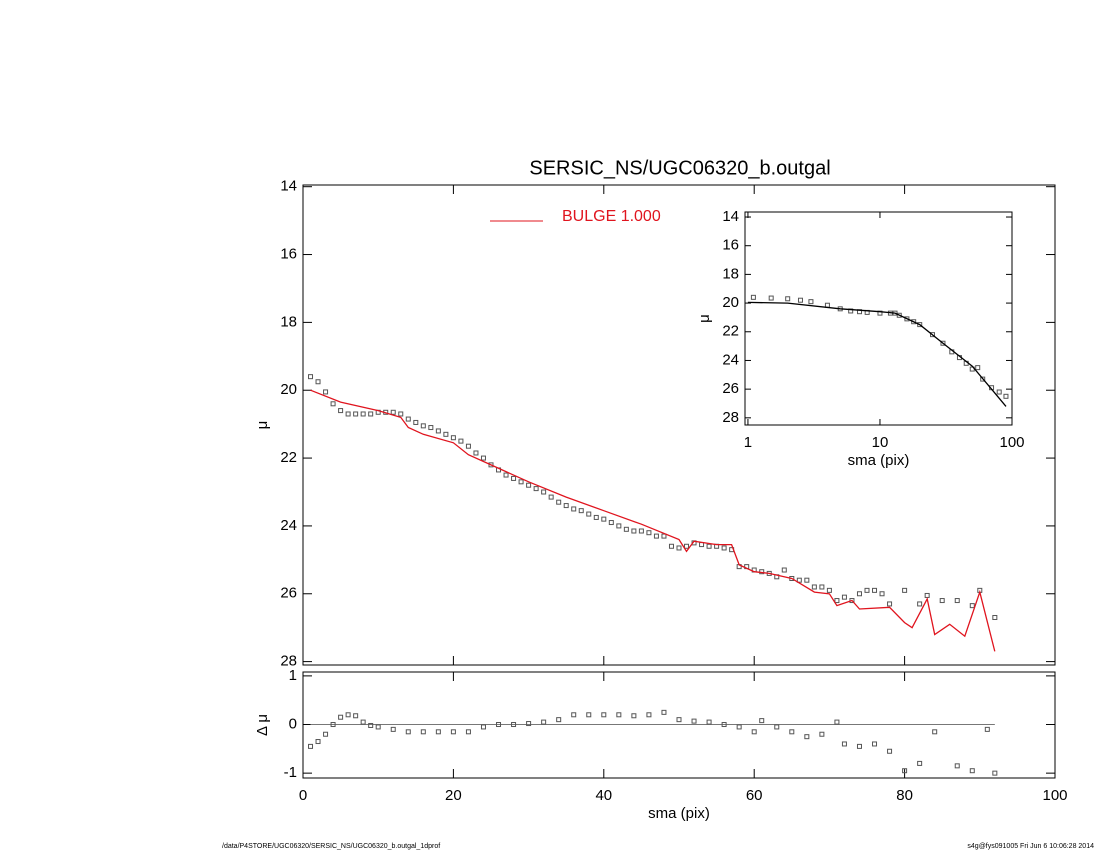  I want to click on y-tick-label: 24, so click(730, 359).